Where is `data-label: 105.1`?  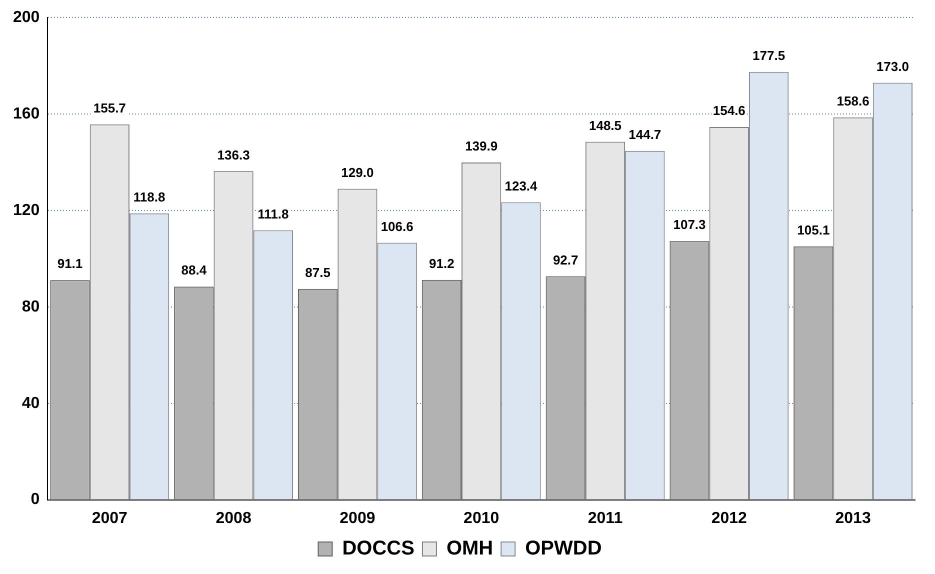 data-label: 105.1 is located at coordinates (813, 230).